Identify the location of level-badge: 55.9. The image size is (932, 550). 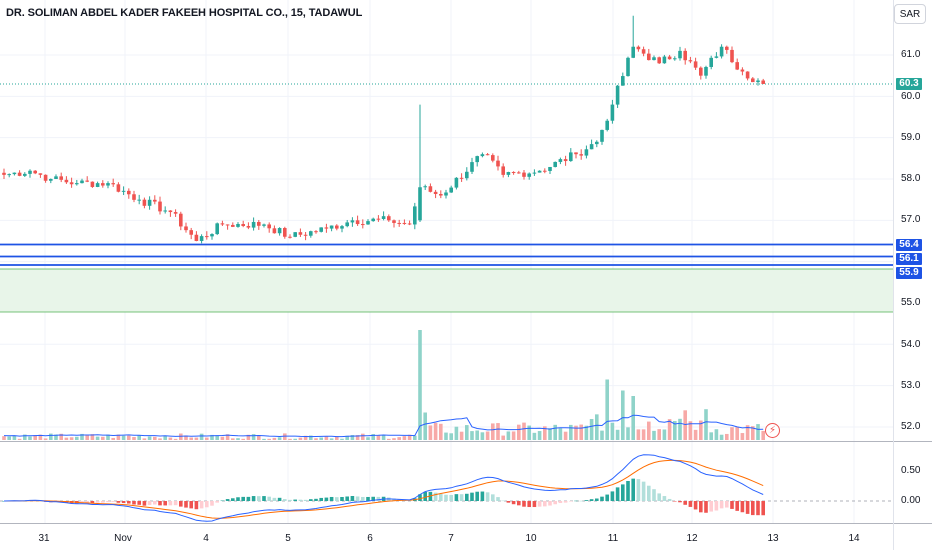
(909, 273).